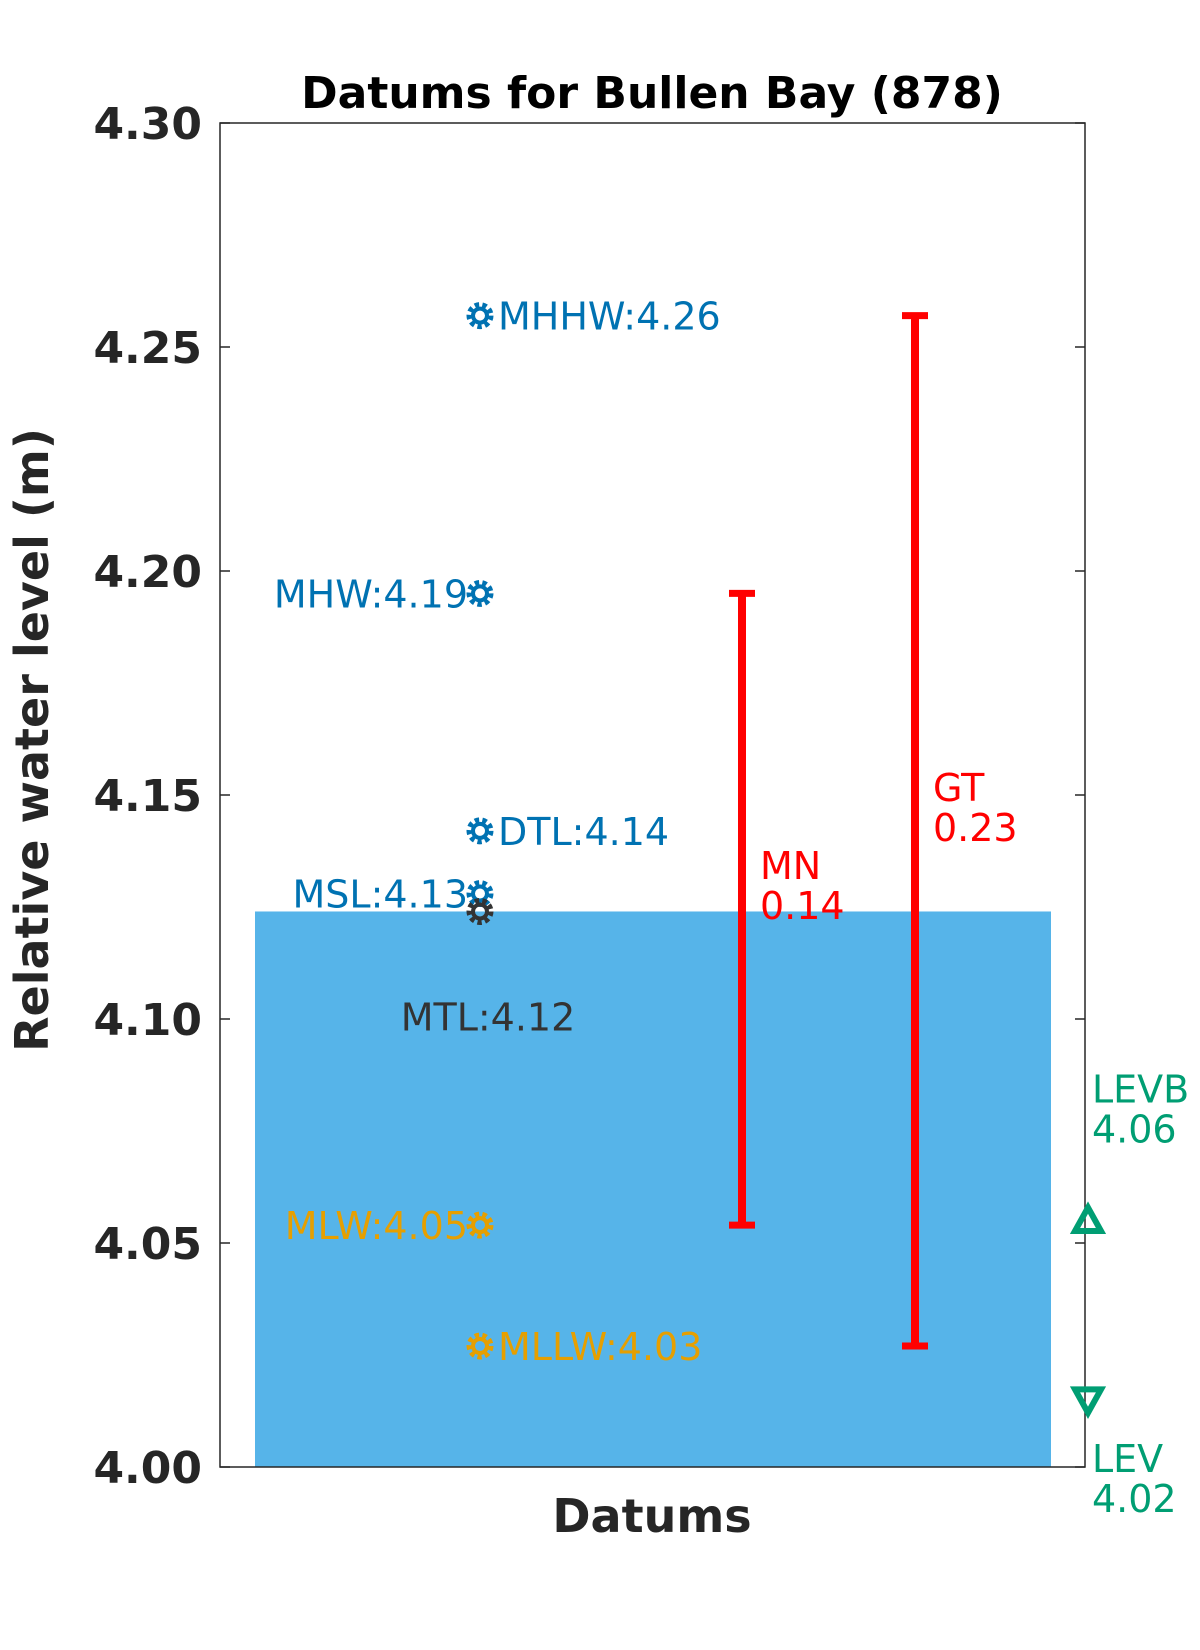  I want to click on y-tick-label: 4.25, so click(147, 348).